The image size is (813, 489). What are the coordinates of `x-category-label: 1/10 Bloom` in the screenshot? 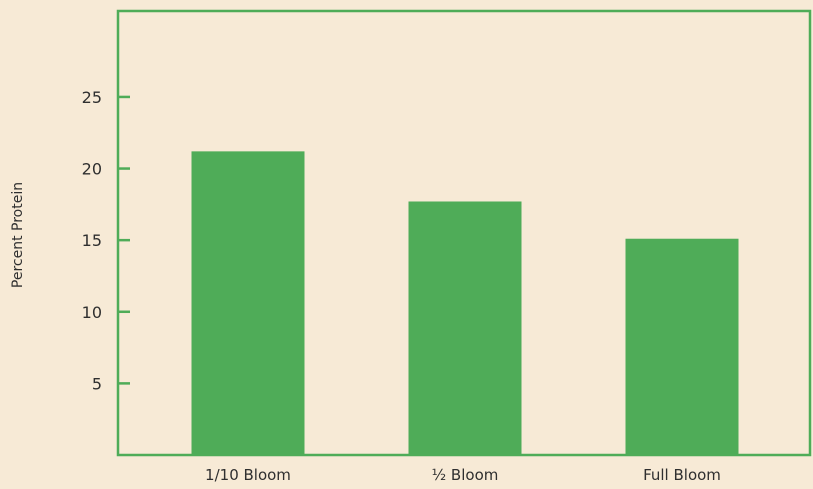 It's located at (248, 475).